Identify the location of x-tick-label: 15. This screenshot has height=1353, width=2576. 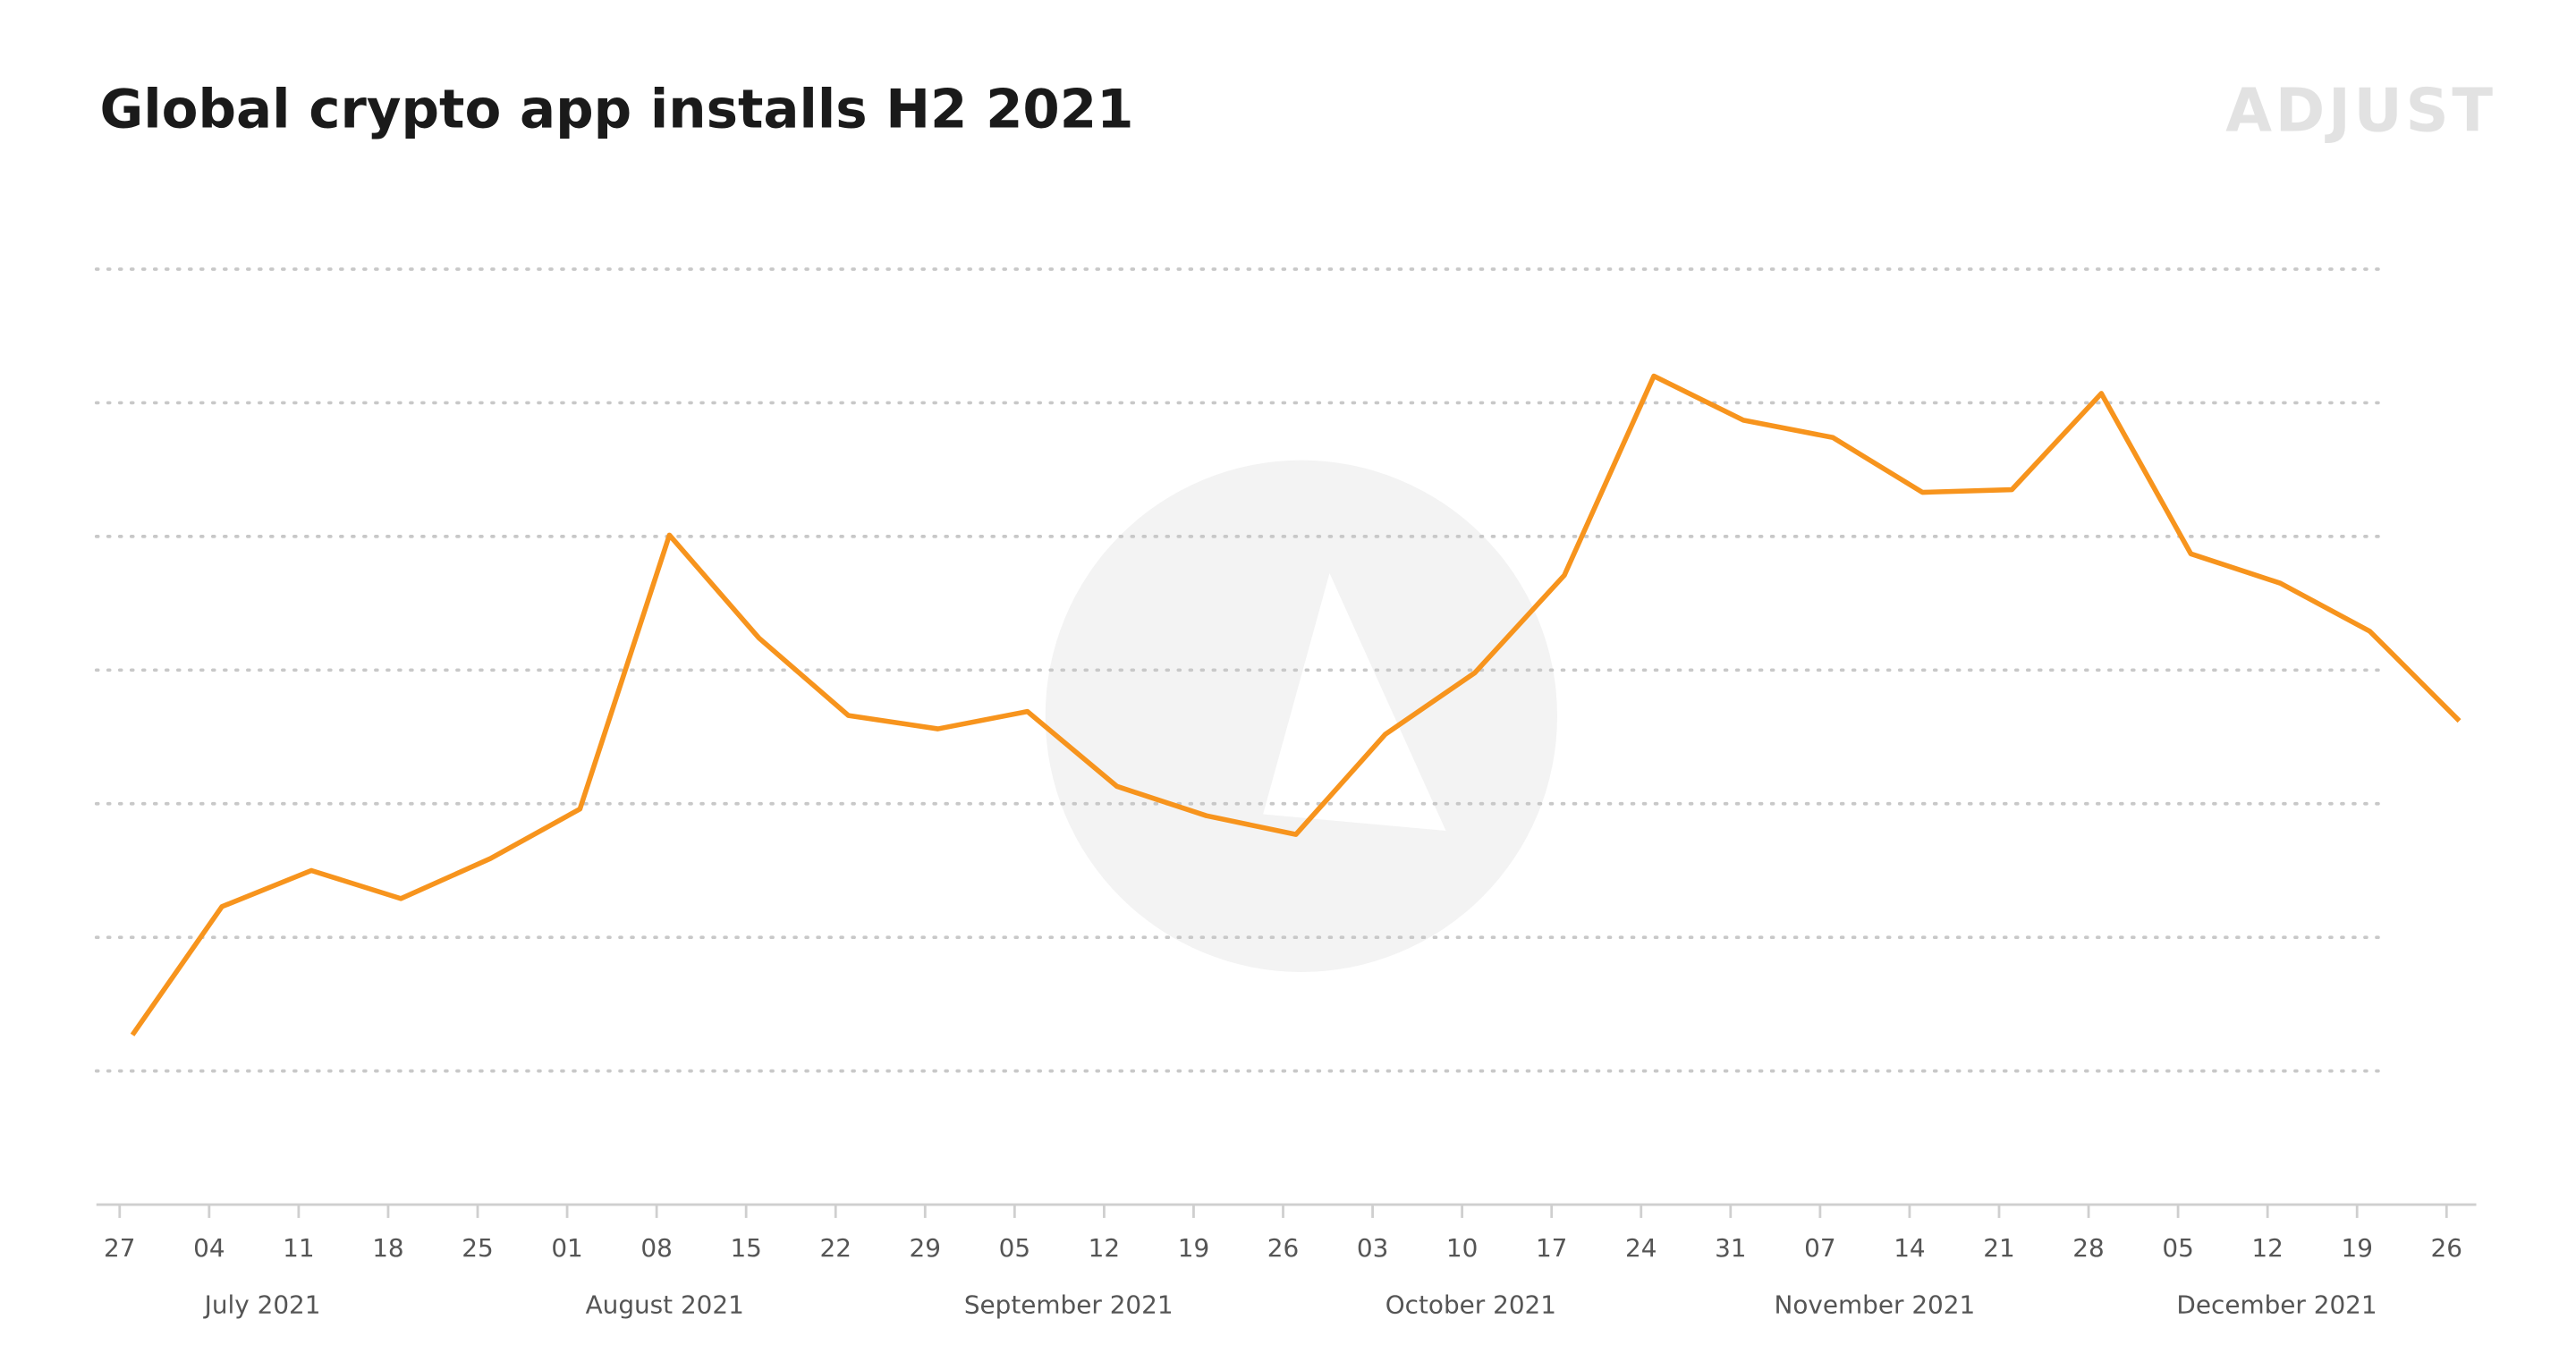
(745, 1248).